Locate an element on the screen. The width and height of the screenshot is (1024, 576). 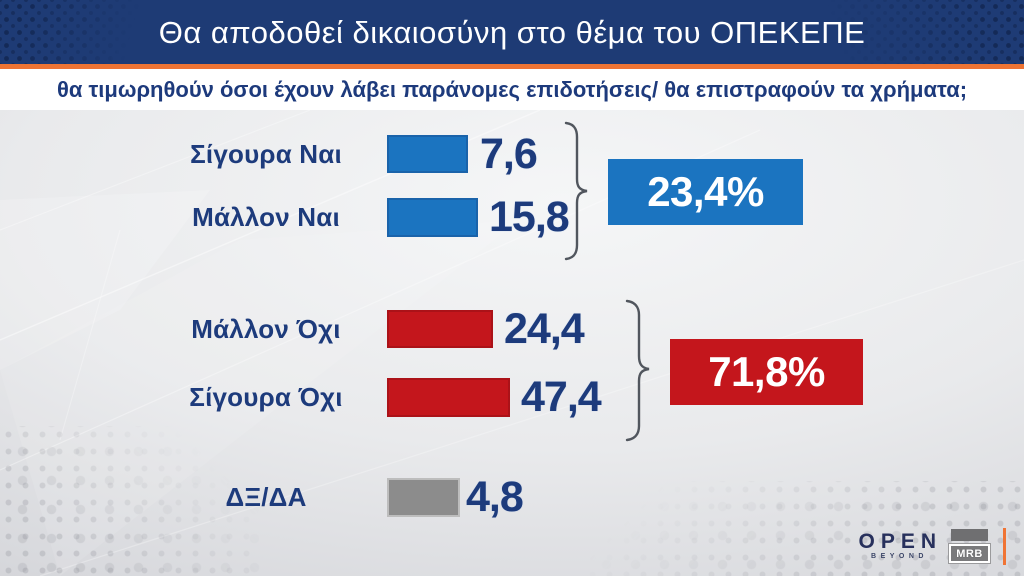
no-total-box: 71,8% is located at coordinates (766, 372).